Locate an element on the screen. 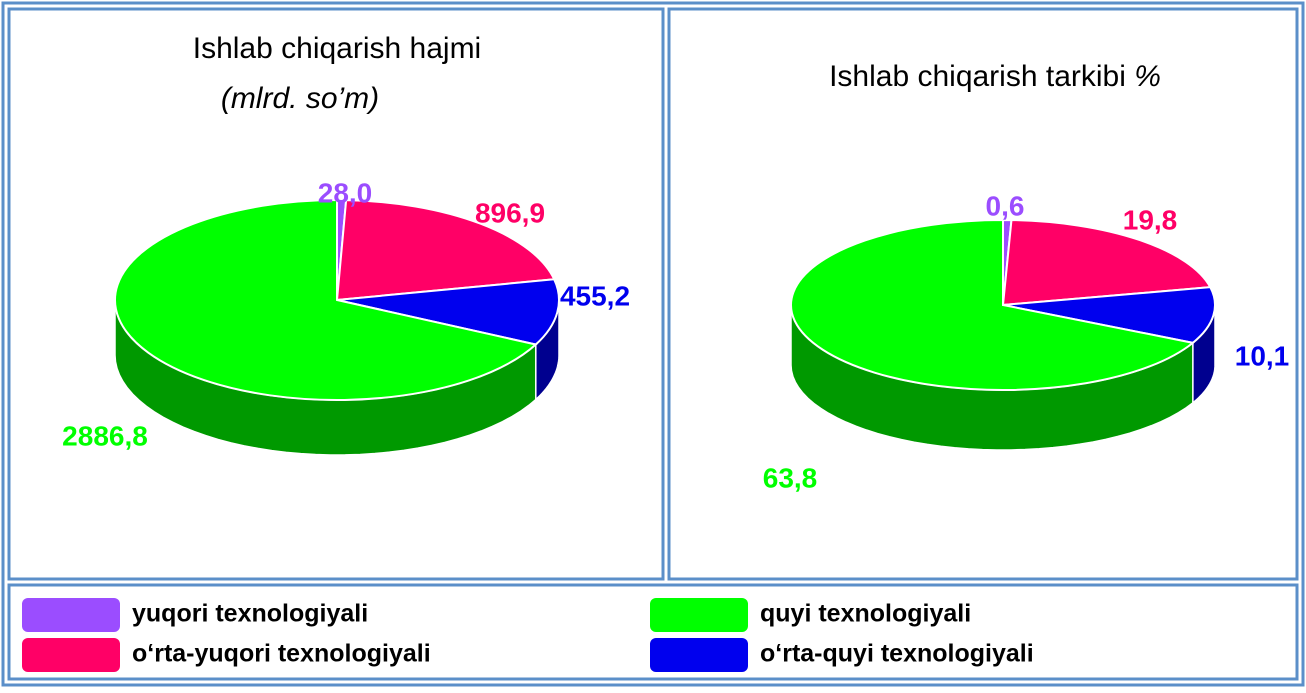 This screenshot has height=693, width=1306. legend-panel is located at coordinates (653, 632).